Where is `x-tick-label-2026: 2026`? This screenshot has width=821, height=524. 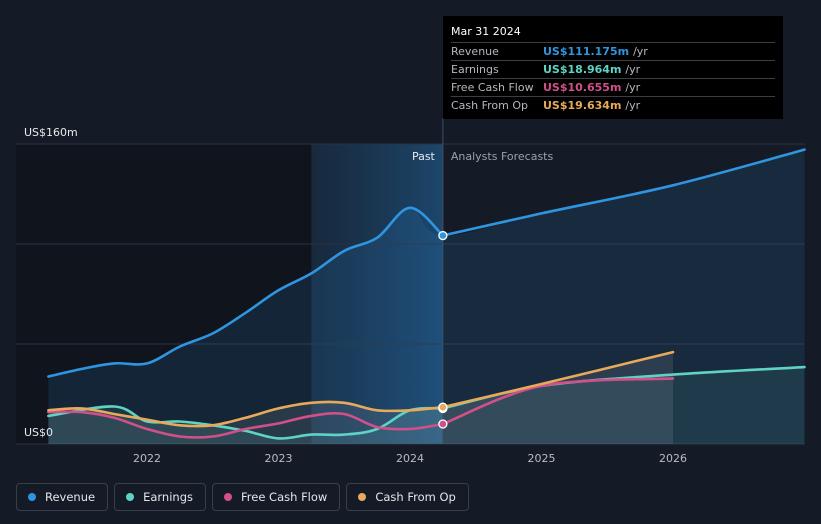 x-tick-label-2026: 2026 is located at coordinates (673, 458).